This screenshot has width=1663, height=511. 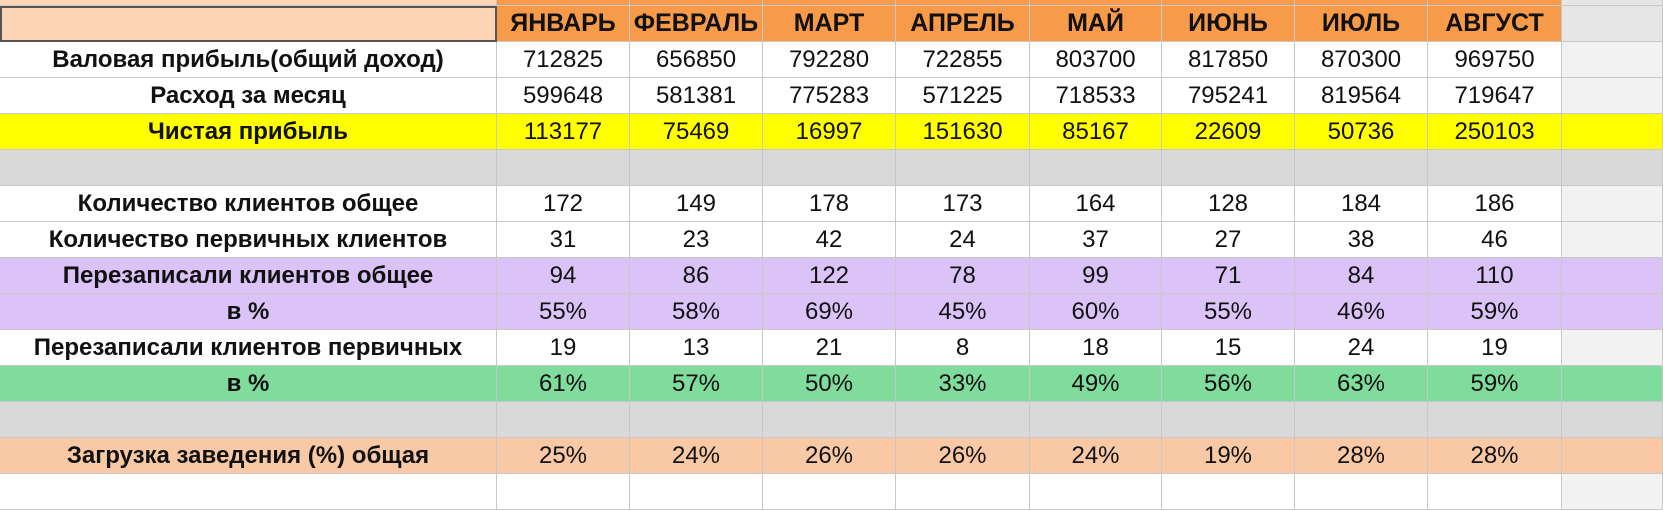 What do you see at coordinates (963, 312) in the screenshot?
I see `value-cell: 45%` at bounding box center [963, 312].